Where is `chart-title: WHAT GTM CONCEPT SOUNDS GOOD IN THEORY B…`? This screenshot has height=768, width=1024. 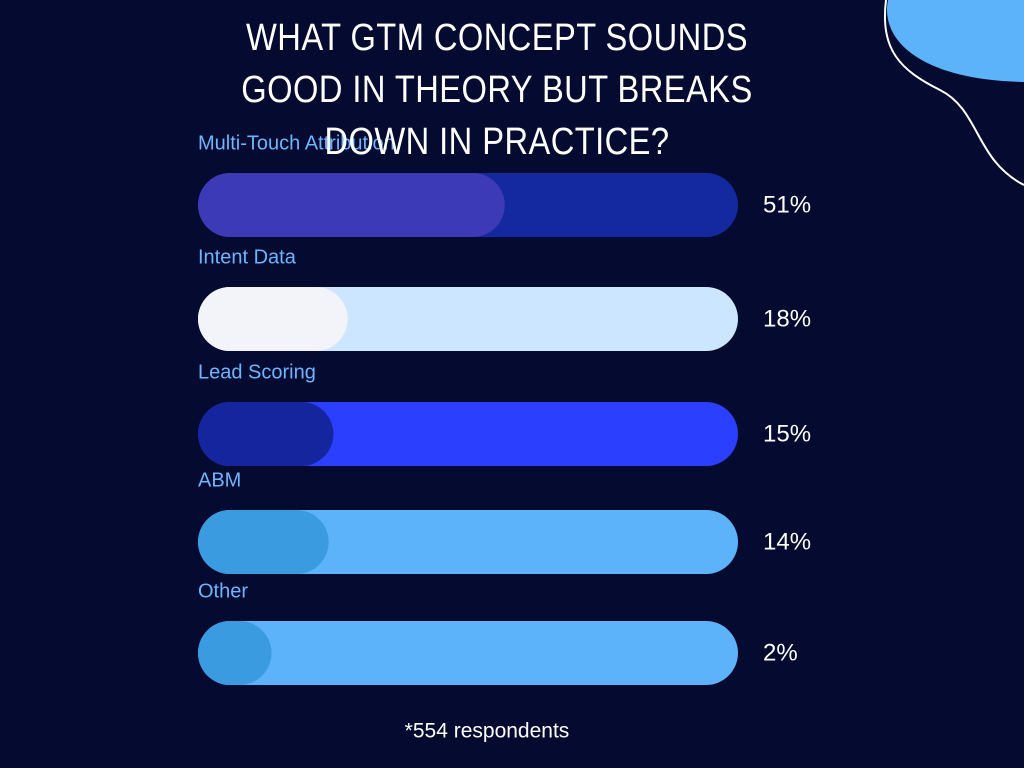
chart-title: WHAT GTM CONCEPT SOUNDS GOOD IN THEORY B… is located at coordinates (497, 90).